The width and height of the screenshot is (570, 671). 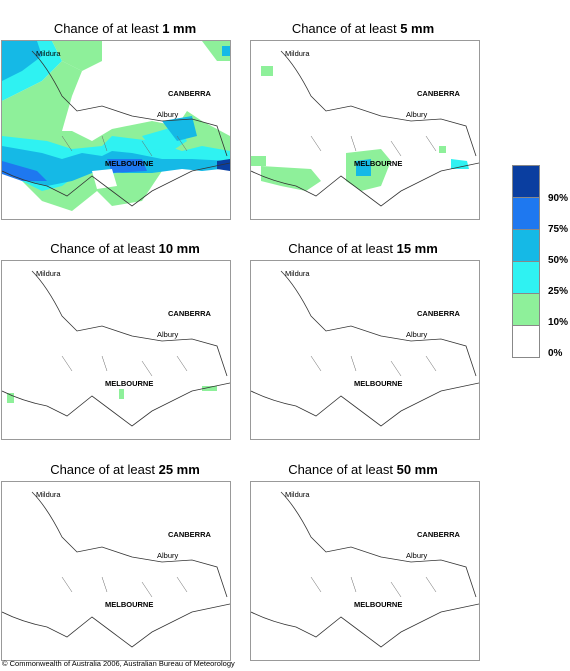 What do you see at coordinates (125, 28) in the screenshot?
I see `panel-title-1mm: Chance of at least 1 mm` at bounding box center [125, 28].